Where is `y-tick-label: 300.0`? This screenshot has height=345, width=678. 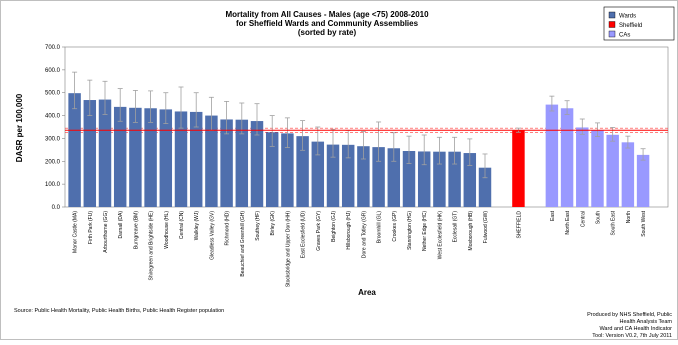
y-tick-label: 300.0 is located at coordinates (53, 139).